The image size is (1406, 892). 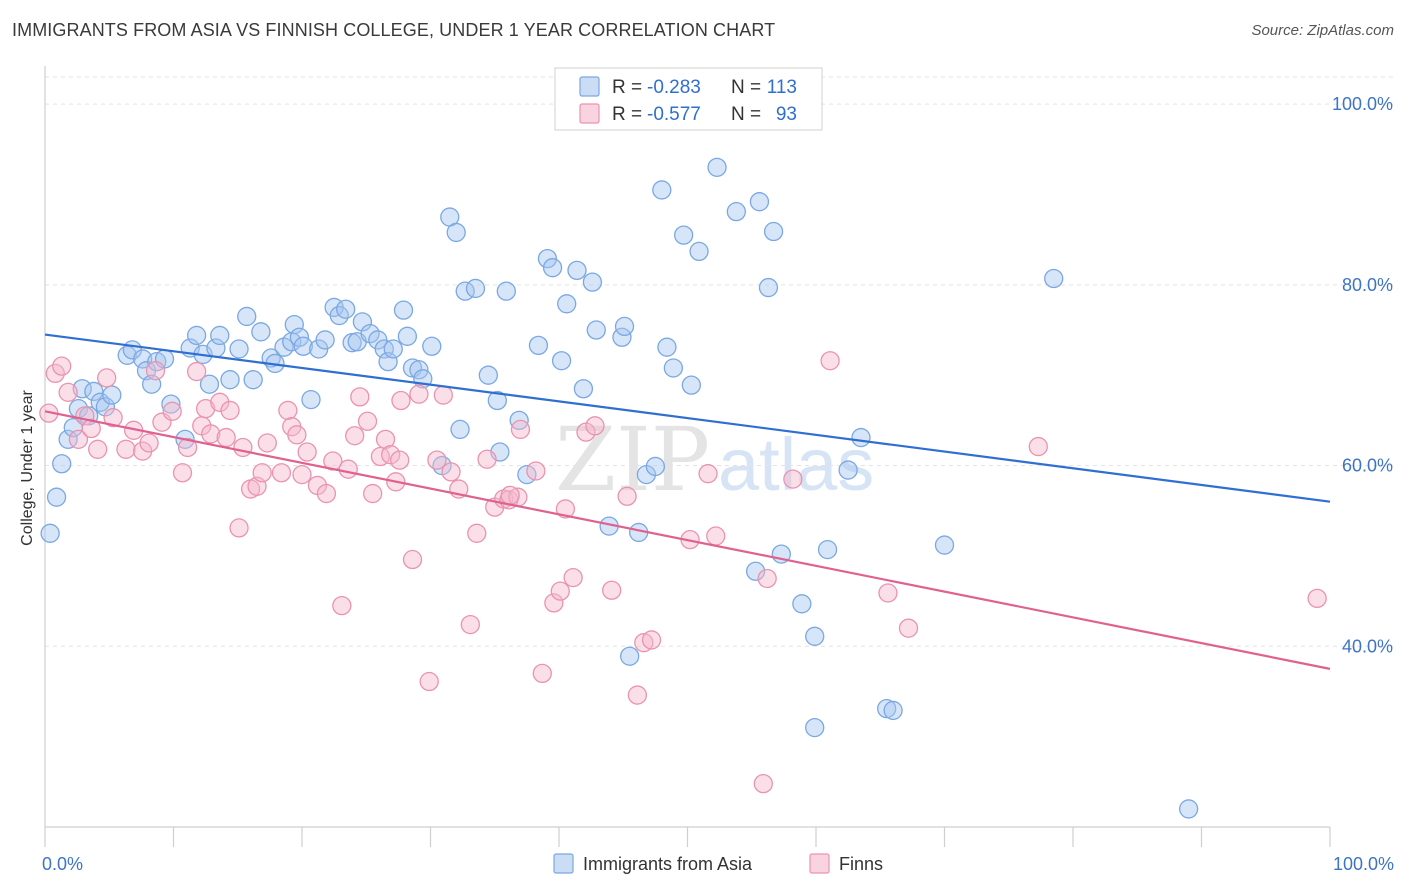 What do you see at coordinates (668, 864) in the screenshot?
I see `bottom-legend-label: Immigrants from Asia` at bounding box center [668, 864].